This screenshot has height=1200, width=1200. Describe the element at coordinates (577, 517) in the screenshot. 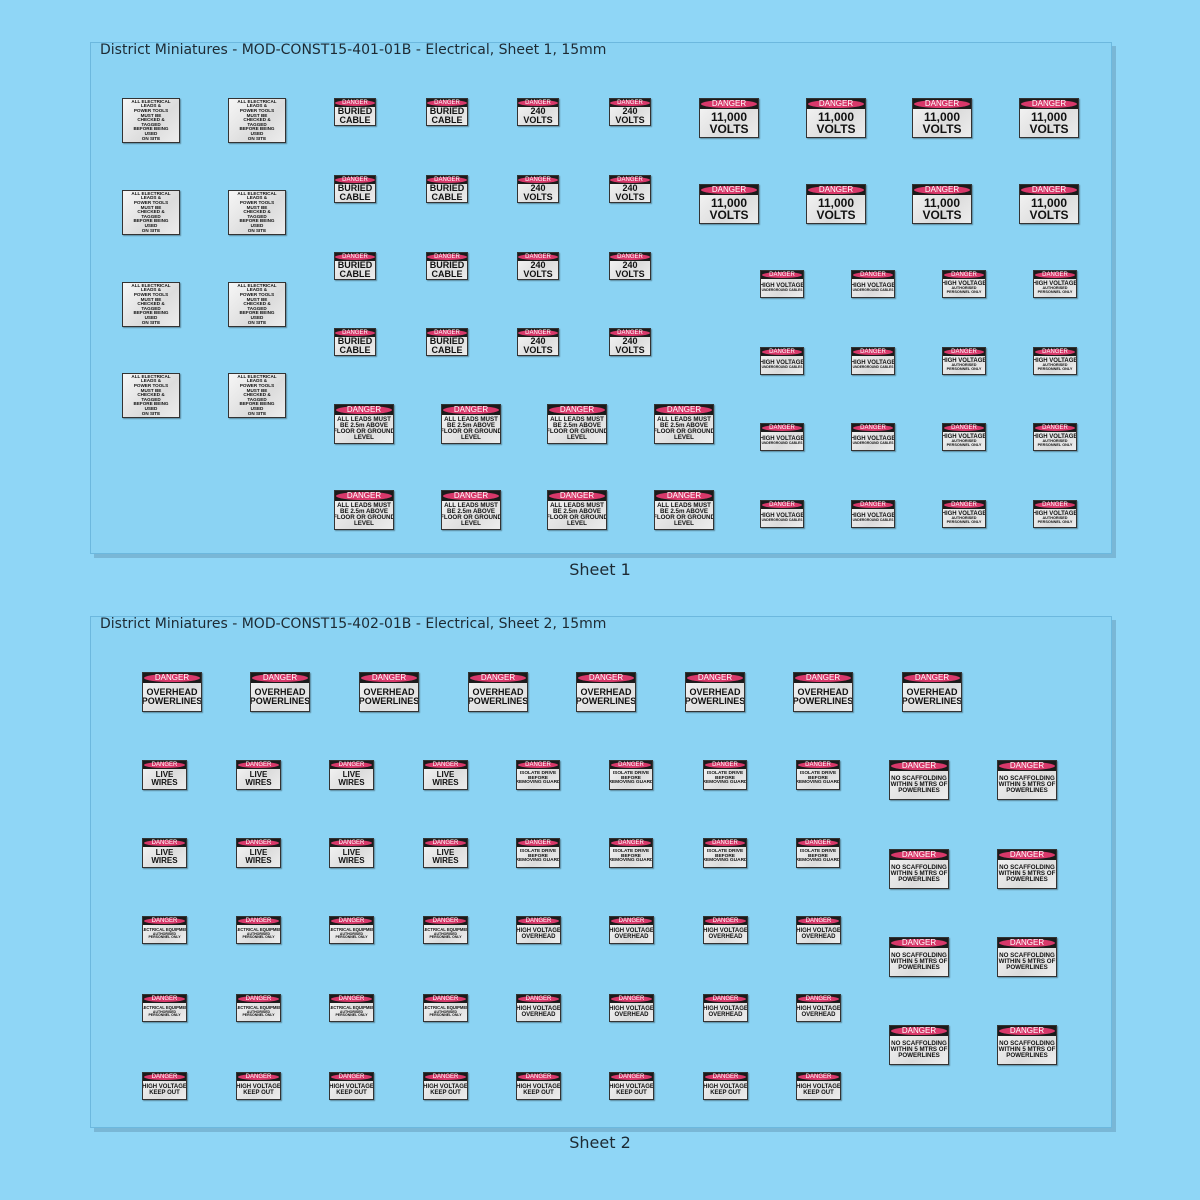

I see `sign-text: FLOOR OR GROUND` at that location.